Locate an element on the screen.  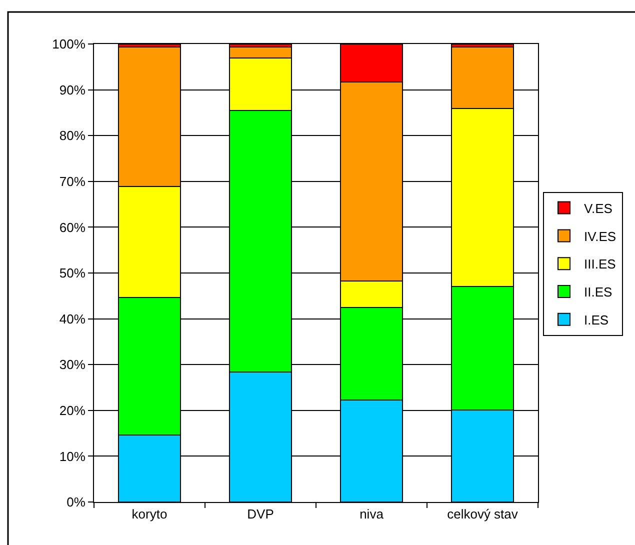
y-tick-label: 40% is located at coordinates (72, 318).